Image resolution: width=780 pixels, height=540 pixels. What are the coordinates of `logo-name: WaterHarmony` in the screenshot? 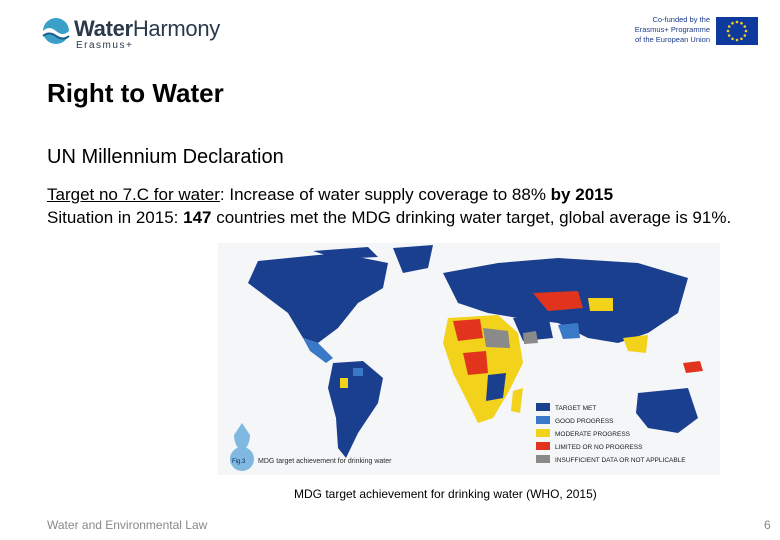 It's located at (147, 28).